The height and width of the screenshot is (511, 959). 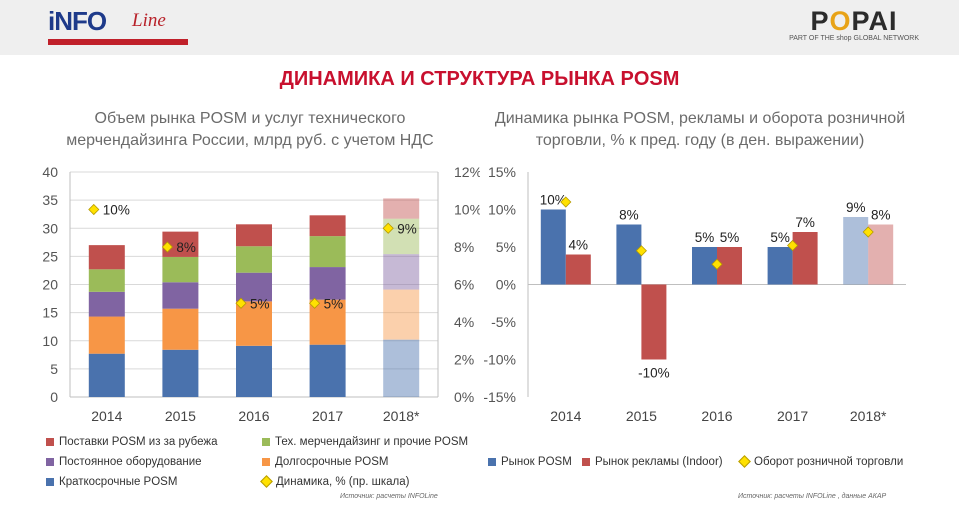 What do you see at coordinates (854, 38) in the screenshot?
I see `popai-logo-sub: PART OF THE shop GLOBAL NETWORK` at bounding box center [854, 38].